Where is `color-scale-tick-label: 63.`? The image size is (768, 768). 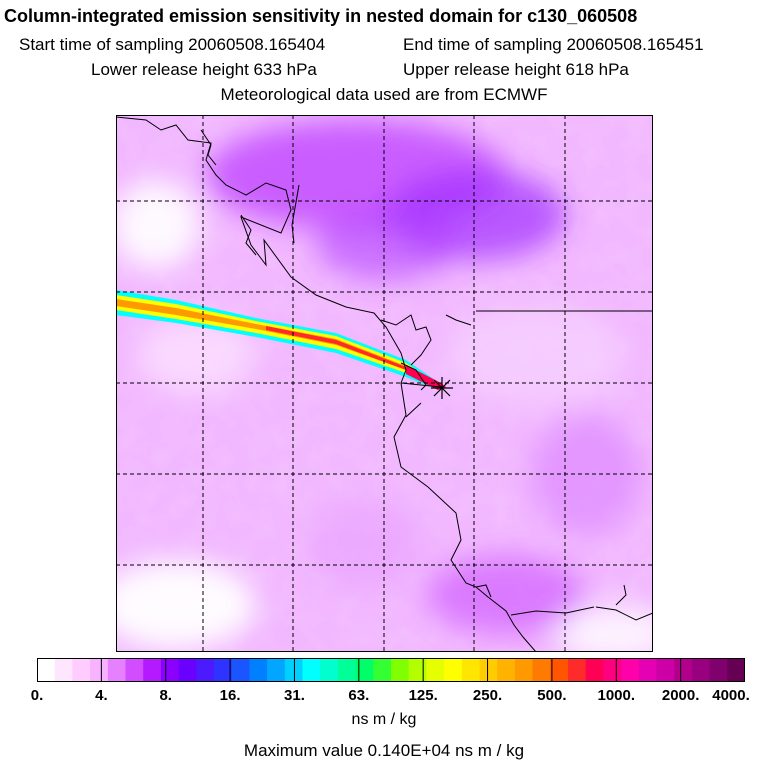 color-scale-tick-label: 63. is located at coordinates (359, 695).